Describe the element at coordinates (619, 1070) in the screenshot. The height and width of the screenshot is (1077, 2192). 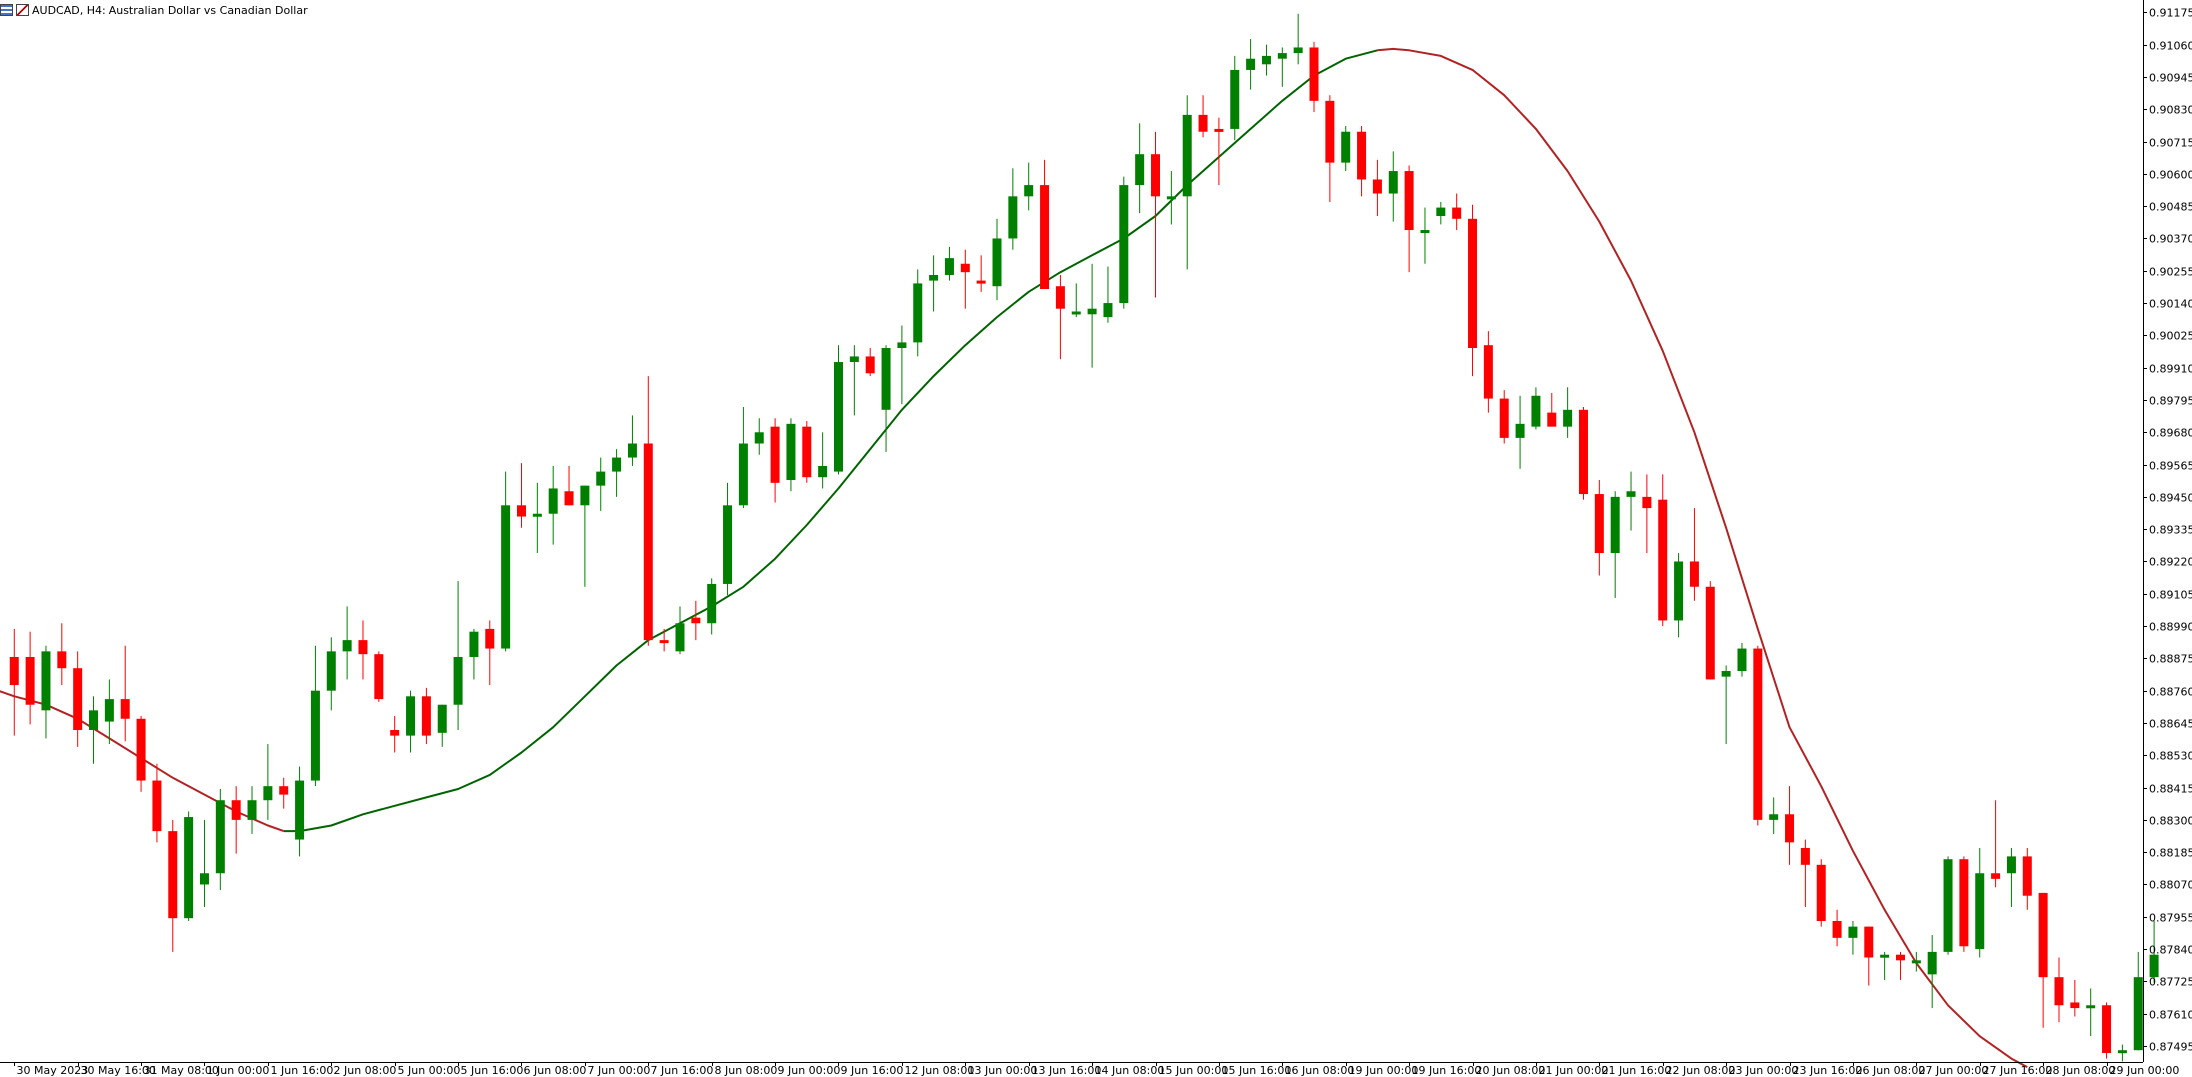
I see `time-tick-label: 7 Jun 00:00` at that location.